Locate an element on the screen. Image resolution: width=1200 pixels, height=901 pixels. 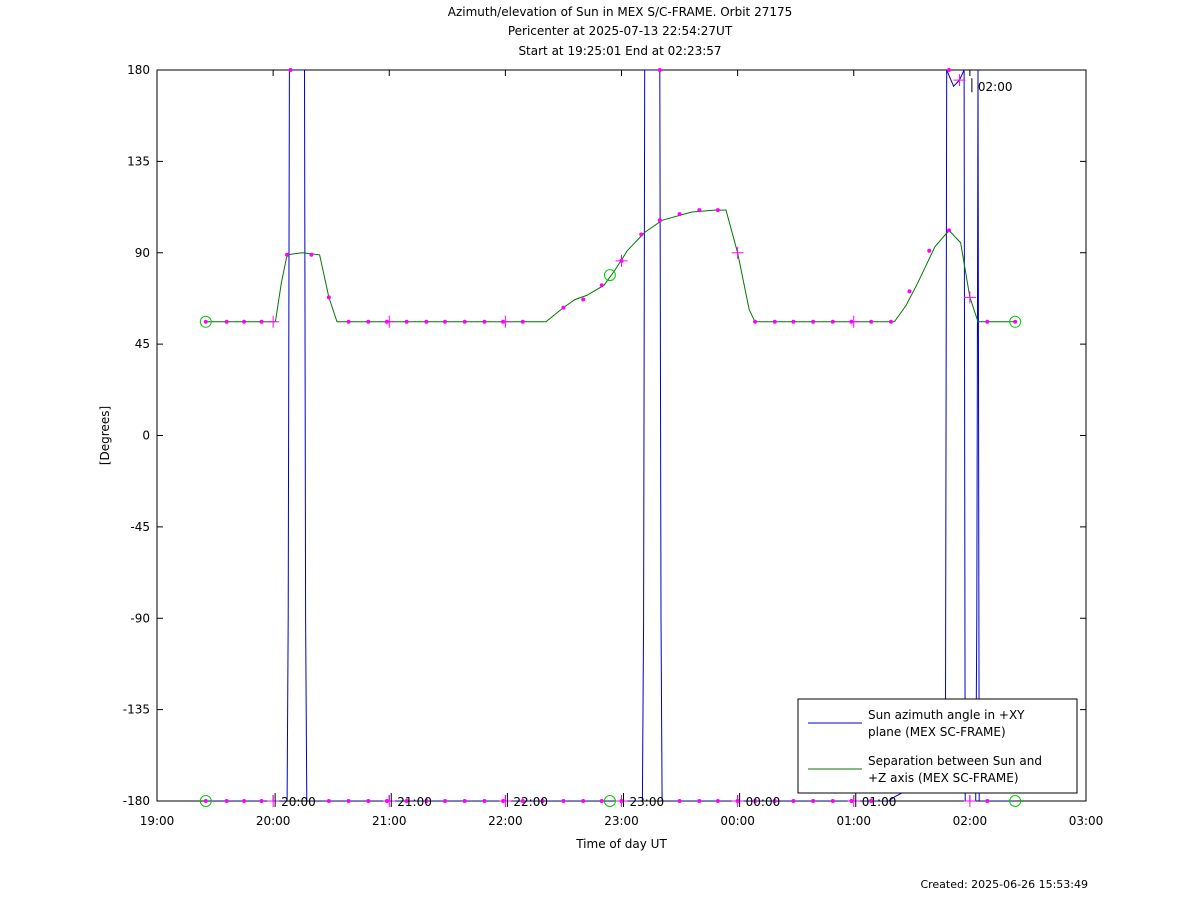
y-axis-label: [Degrees] is located at coordinates (105, 435).